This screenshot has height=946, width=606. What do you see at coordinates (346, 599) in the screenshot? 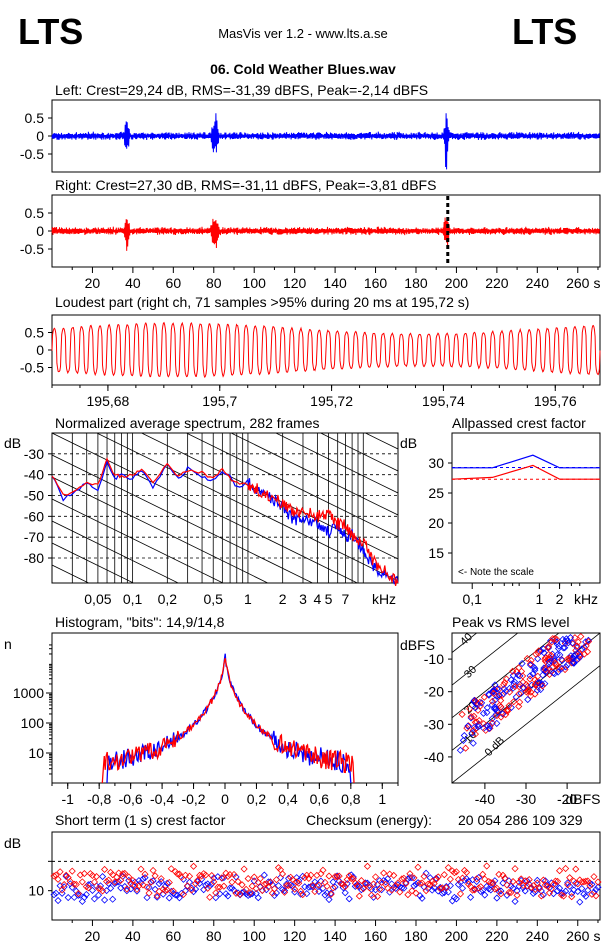
I see `x-tick-label: 7` at bounding box center [346, 599].